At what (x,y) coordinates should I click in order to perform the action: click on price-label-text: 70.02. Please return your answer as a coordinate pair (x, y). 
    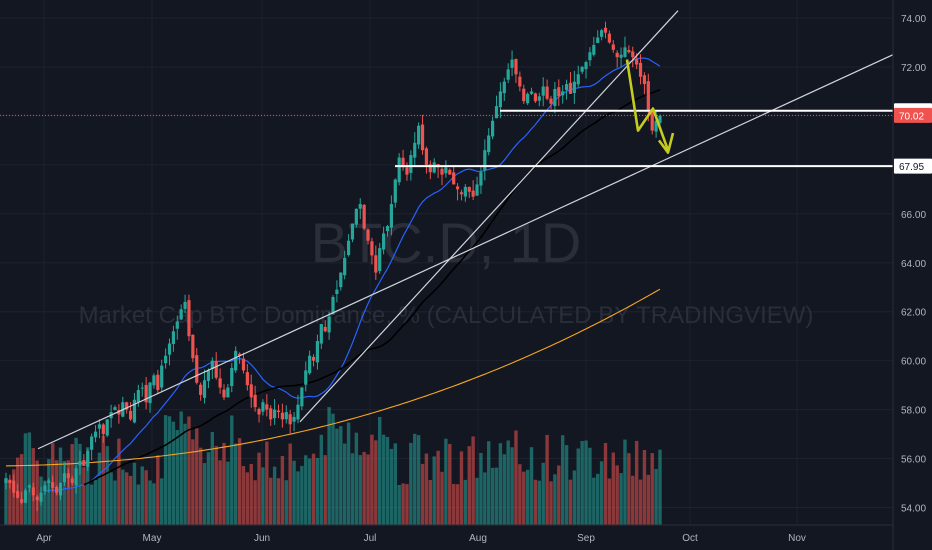
    Looking at the image, I should click on (911, 116).